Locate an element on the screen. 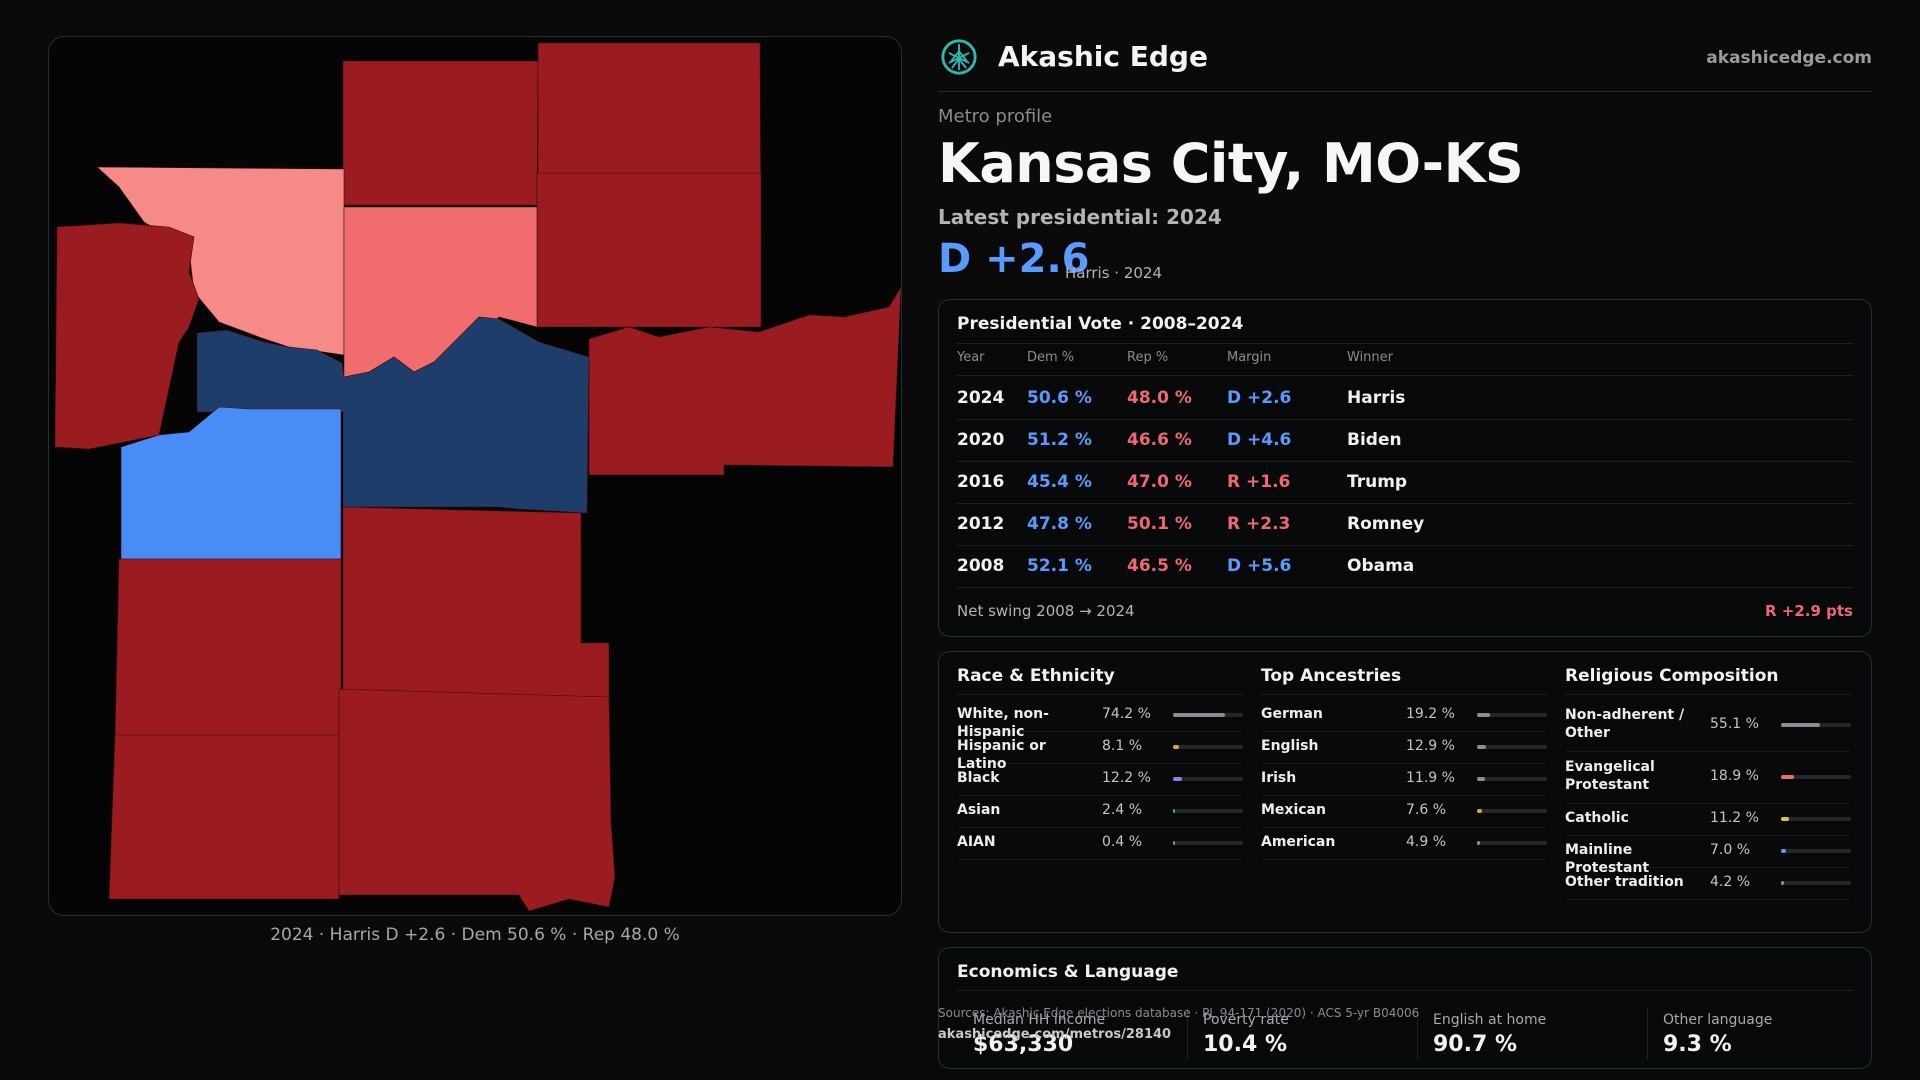 The height and width of the screenshot is (1080, 1920). sources-url: akashicedge.com/metros/28140 is located at coordinates (1055, 1034).